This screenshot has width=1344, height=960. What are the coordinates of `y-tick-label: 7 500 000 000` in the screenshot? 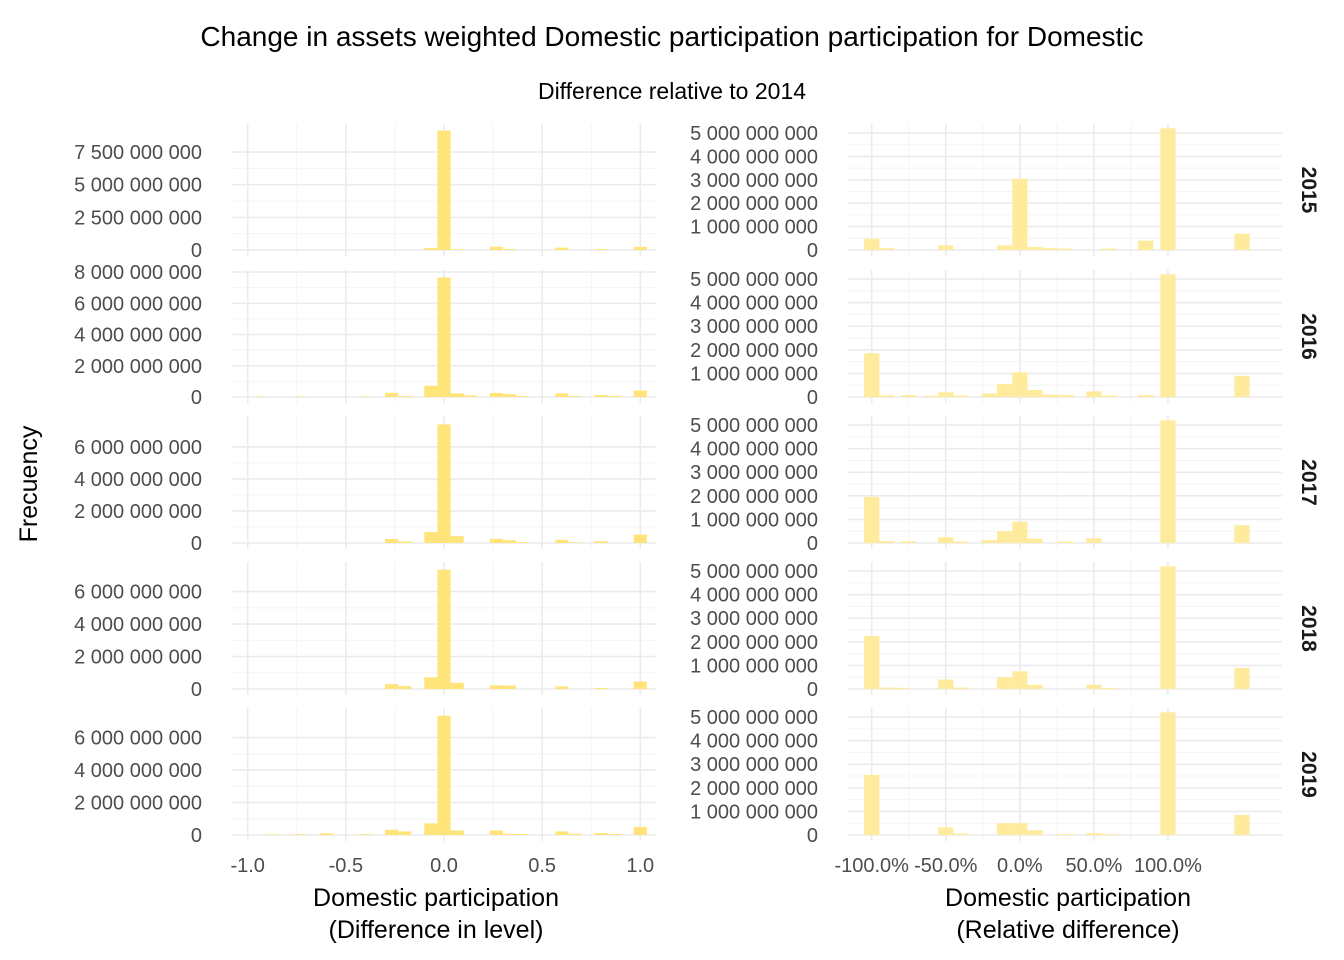 It's located at (138, 153).